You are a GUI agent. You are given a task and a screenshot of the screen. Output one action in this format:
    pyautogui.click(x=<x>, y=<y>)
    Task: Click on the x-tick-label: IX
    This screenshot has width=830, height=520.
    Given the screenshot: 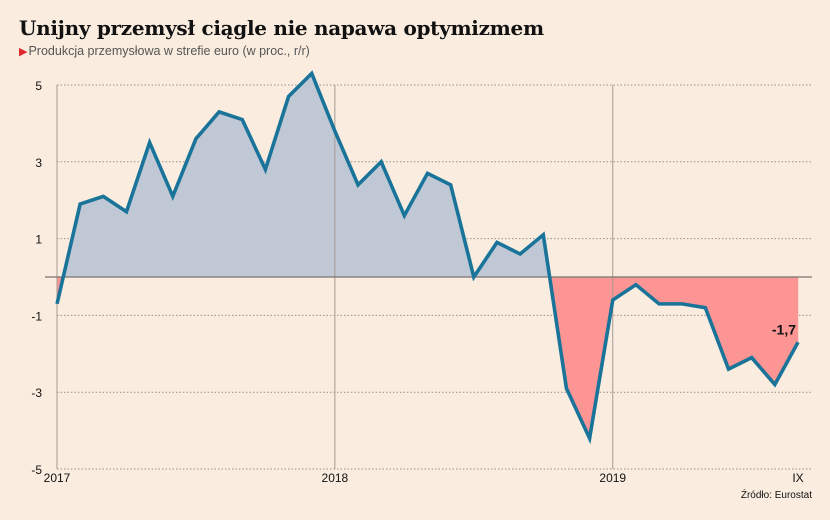 What is the action you would take?
    pyautogui.click(x=797, y=478)
    